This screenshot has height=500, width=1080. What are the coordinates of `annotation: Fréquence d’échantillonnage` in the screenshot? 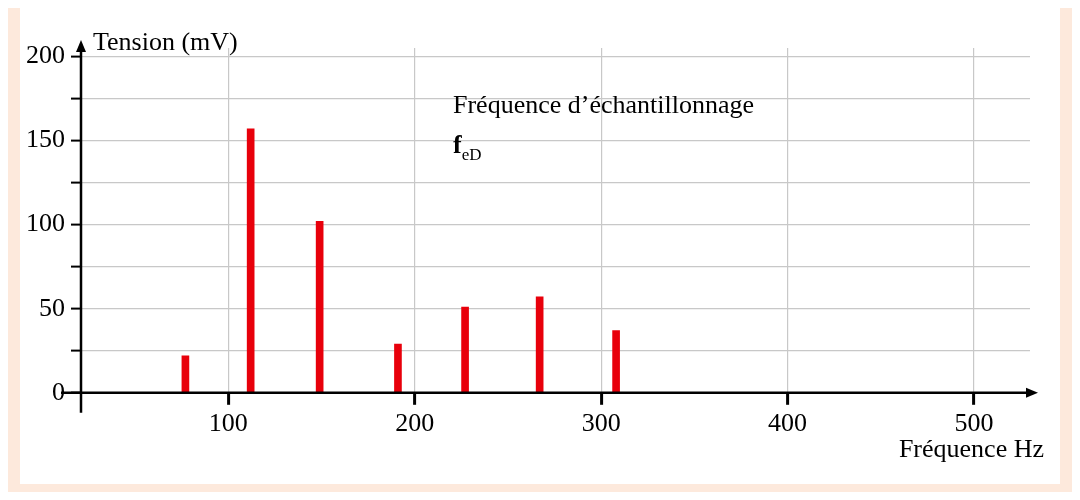 It's located at (604, 104).